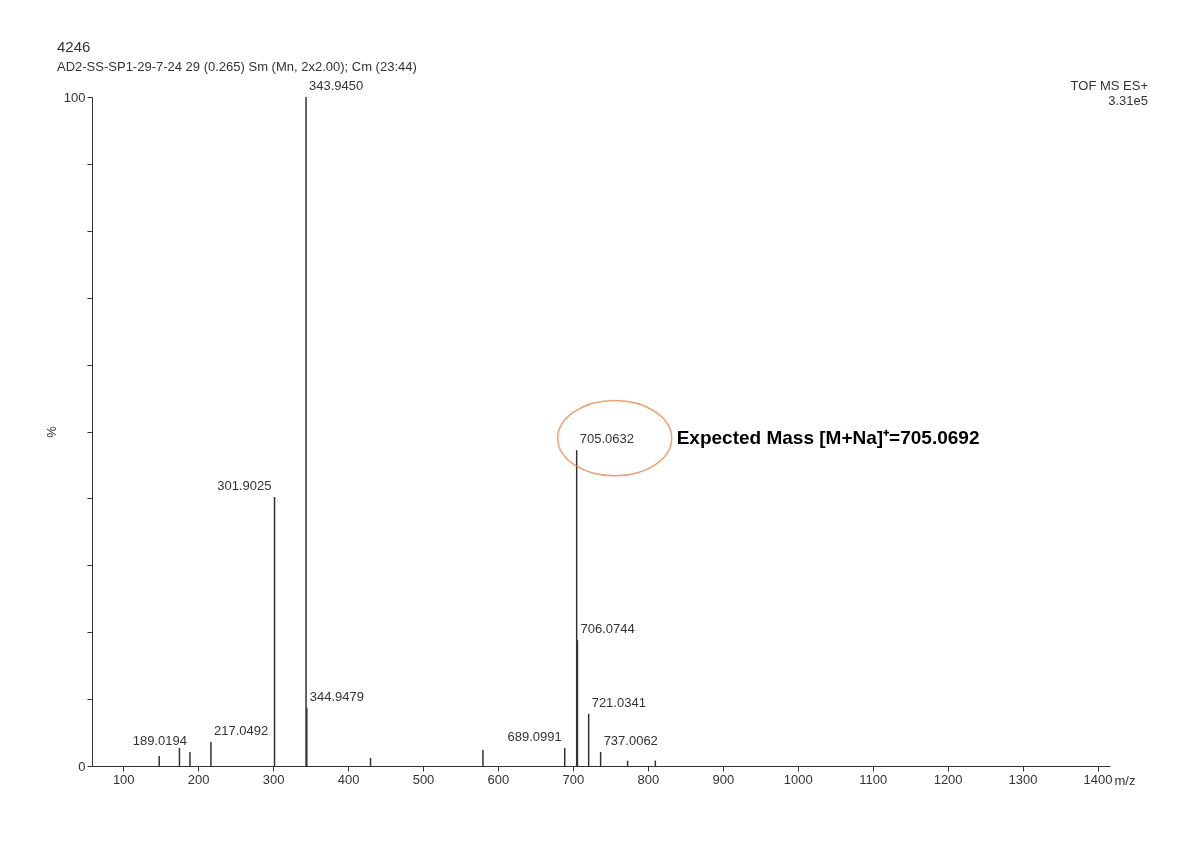 This screenshot has width=1192, height=861. What do you see at coordinates (828, 438) in the screenshot?
I see `annotation: Expected Mass [M+Na]⁺=705.0692` at bounding box center [828, 438].